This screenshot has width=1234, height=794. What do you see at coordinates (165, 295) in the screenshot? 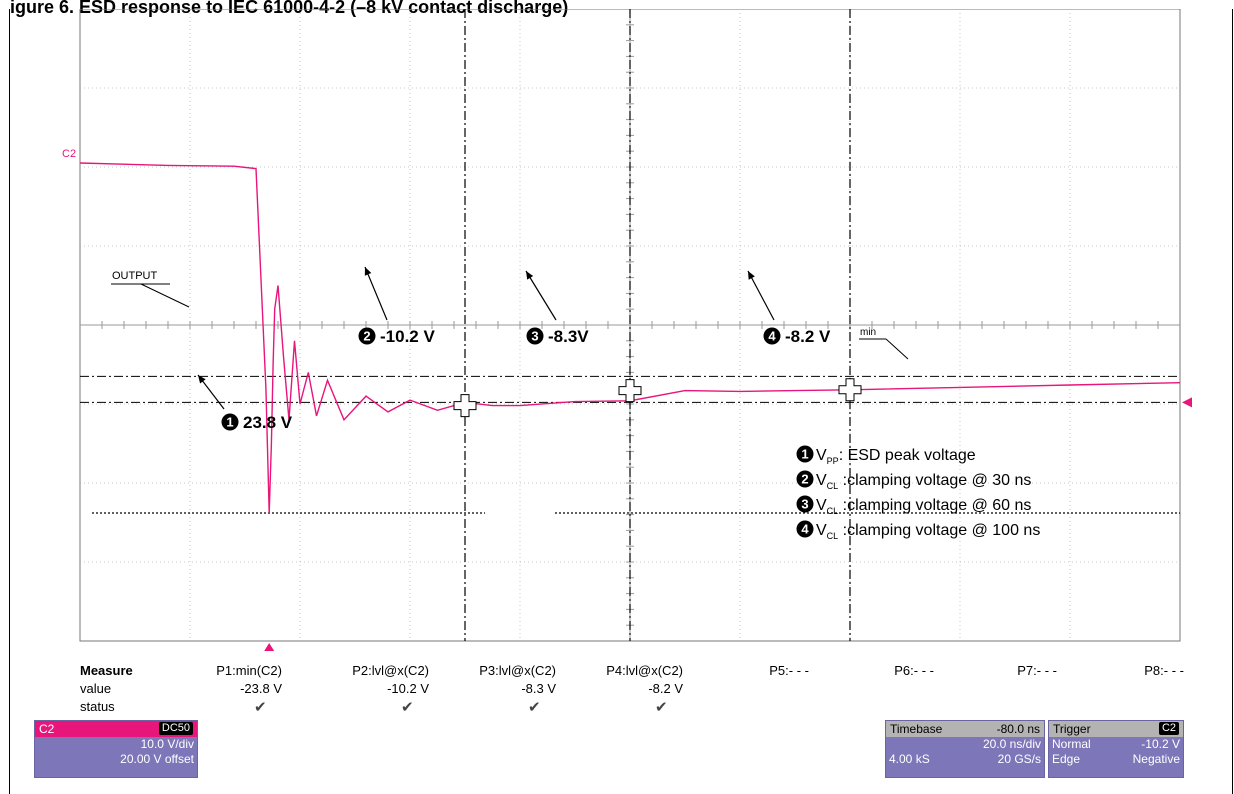
I see `output-label-leader` at bounding box center [165, 295].